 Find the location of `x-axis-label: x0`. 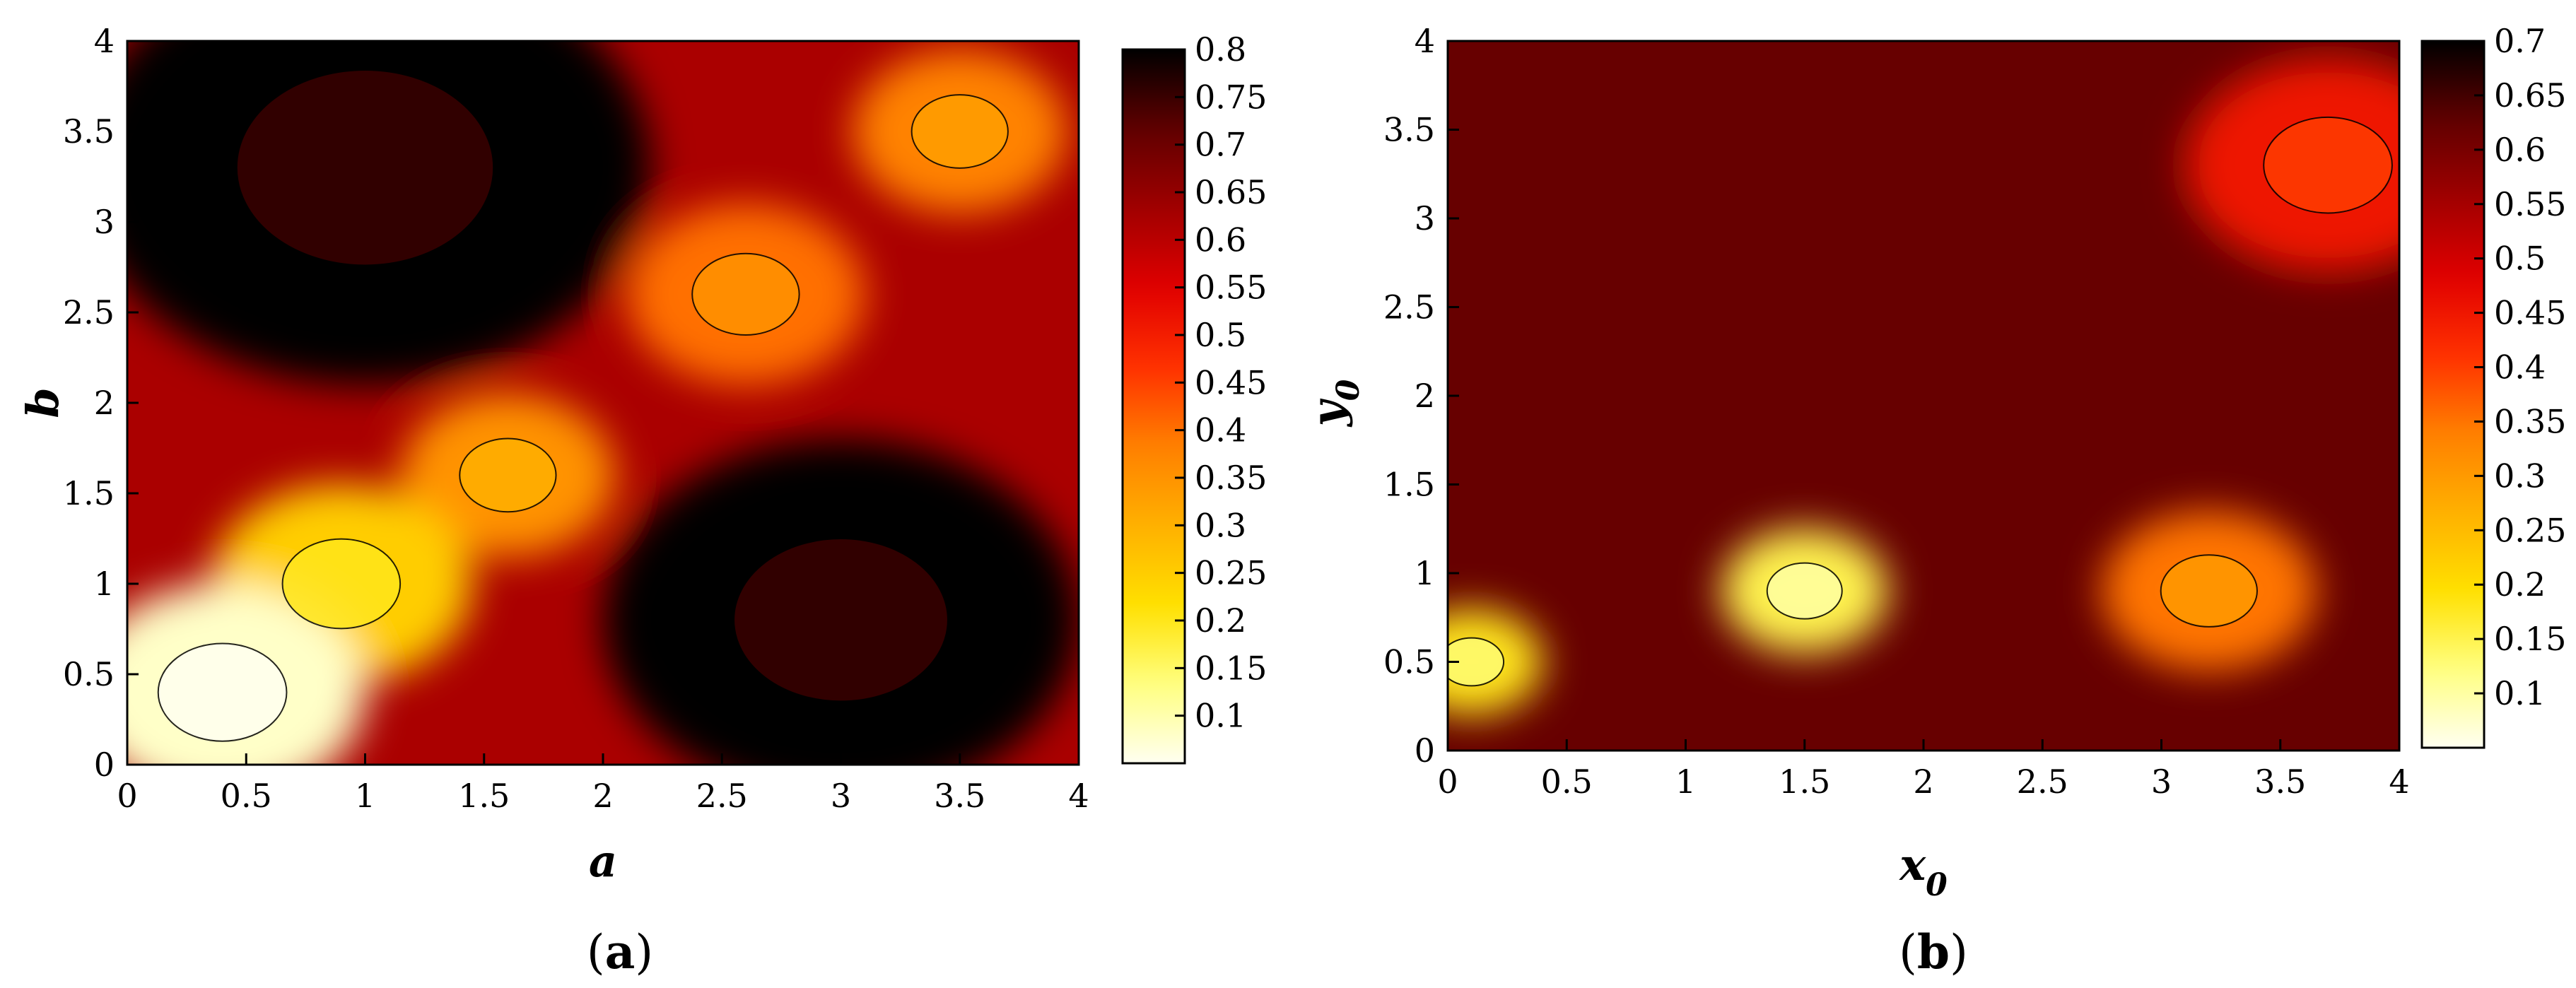

x-axis-label: x0 is located at coordinates (1923, 871).